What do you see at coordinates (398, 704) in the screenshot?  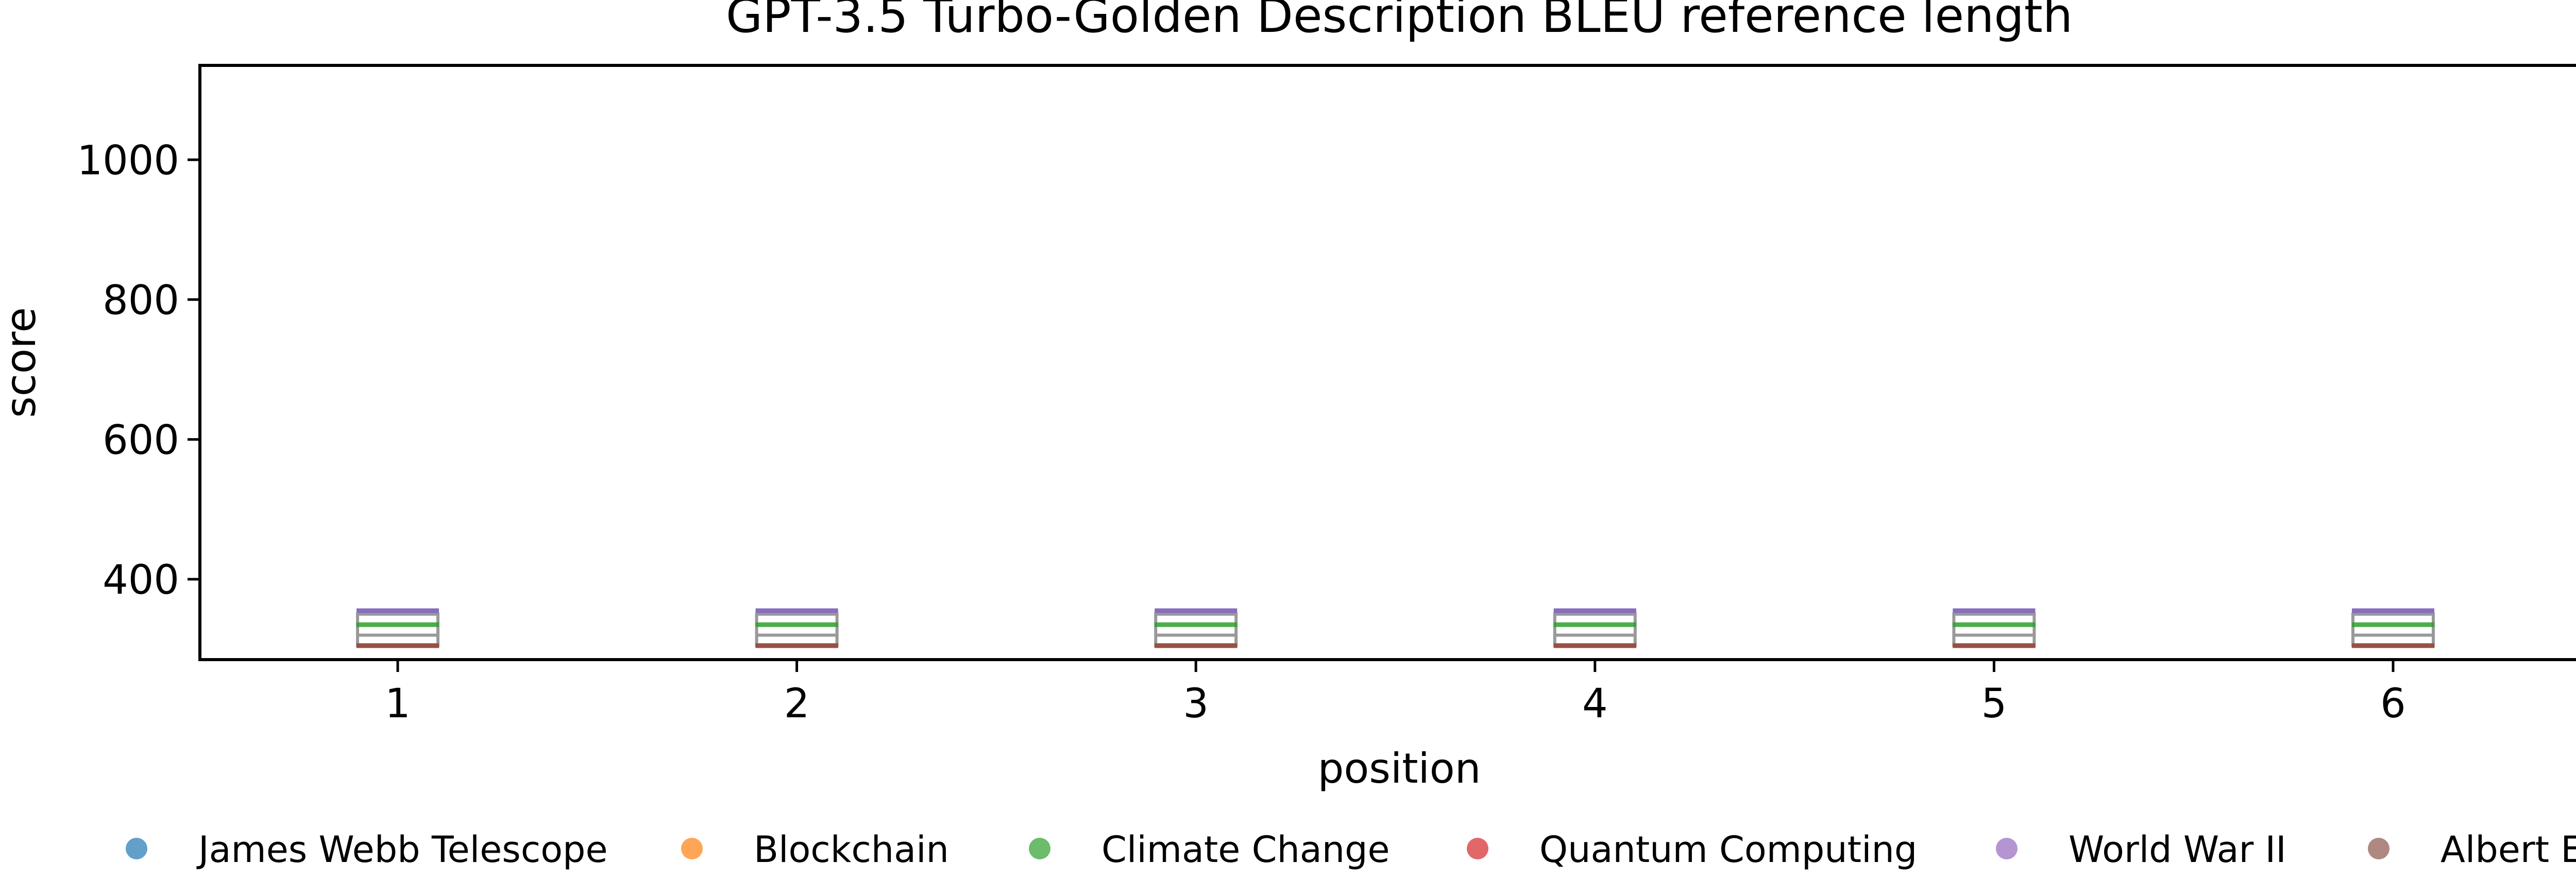 I see `x-tick-label: 1` at bounding box center [398, 704].